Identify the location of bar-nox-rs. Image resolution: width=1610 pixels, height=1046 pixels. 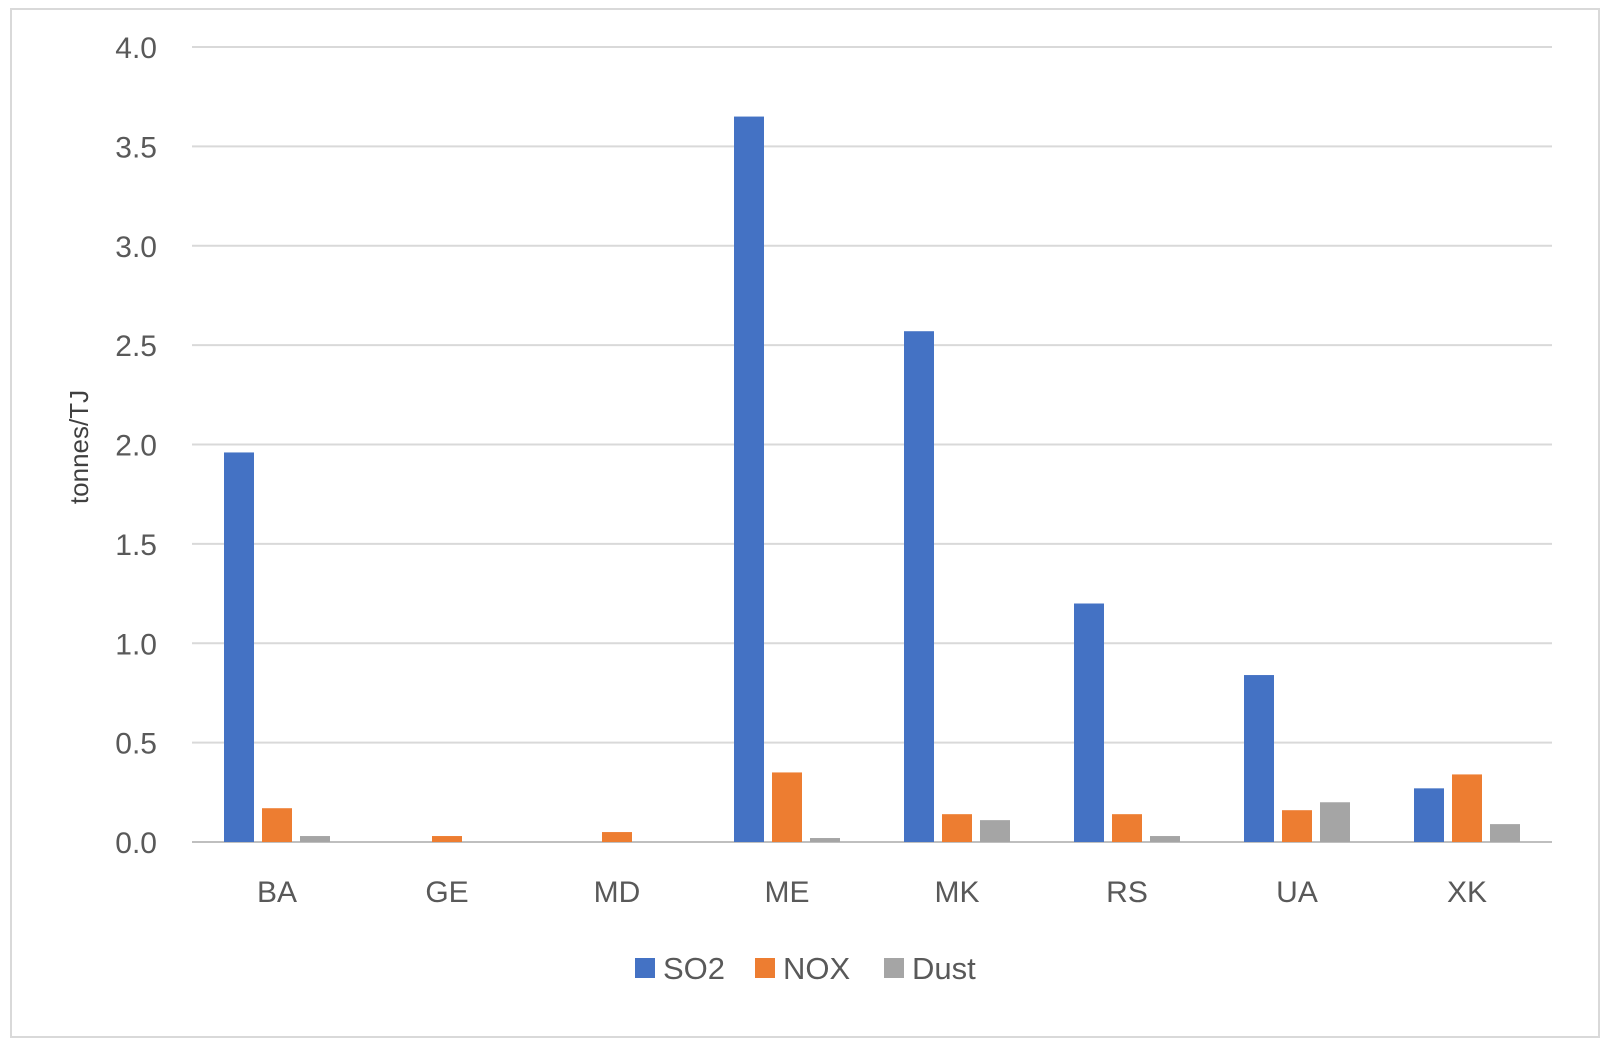
(1127, 828).